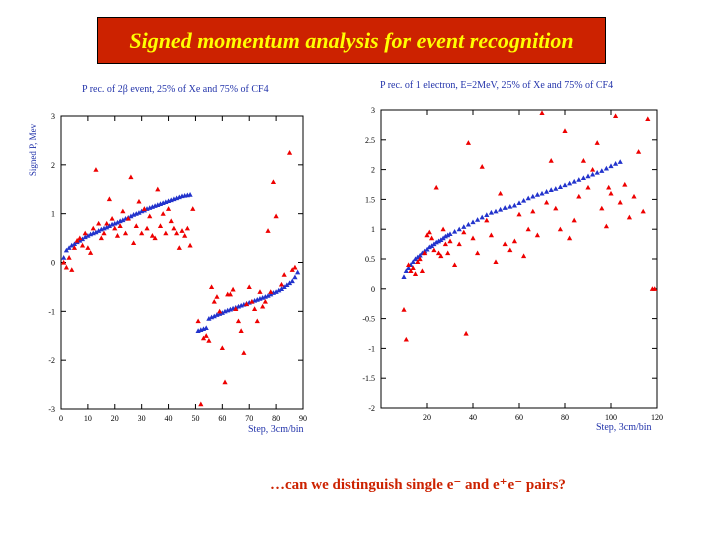  Describe the element at coordinates (370, 140) in the screenshot. I see `y-tick-label: 2.5` at that location.